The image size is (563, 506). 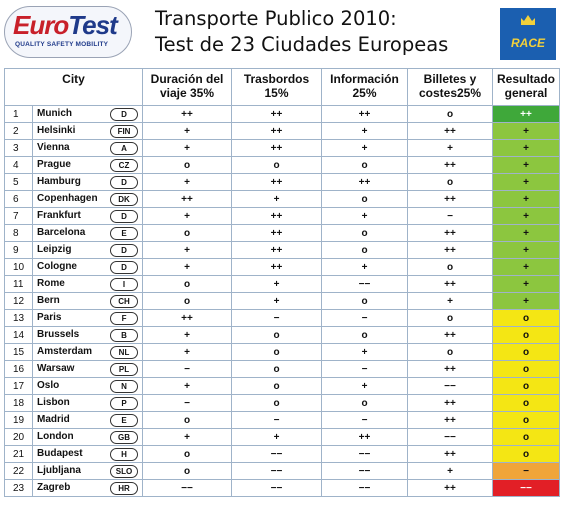 I want to click on country-badge: HR, so click(x=124, y=488).